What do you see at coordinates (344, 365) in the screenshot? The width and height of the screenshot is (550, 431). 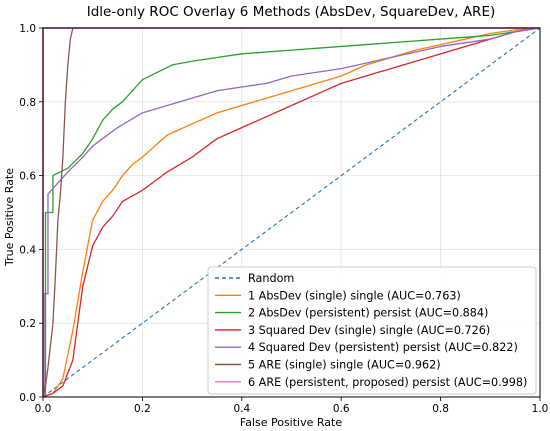 I see `legend-label-5: 5 ARE (single) single (AUC=0.962)` at bounding box center [344, 365].